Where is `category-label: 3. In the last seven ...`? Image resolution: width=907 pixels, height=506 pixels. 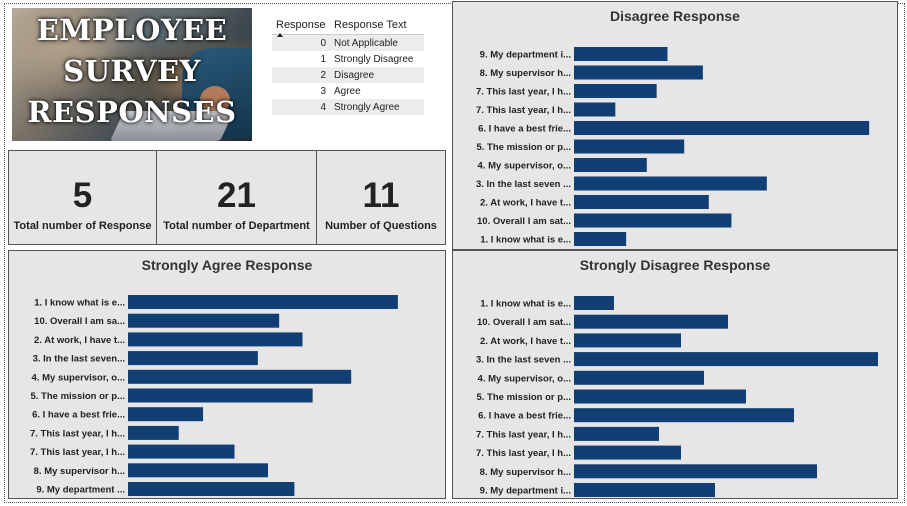 category-label: 3. In the last seven ... is located at coordinates (523, 360).